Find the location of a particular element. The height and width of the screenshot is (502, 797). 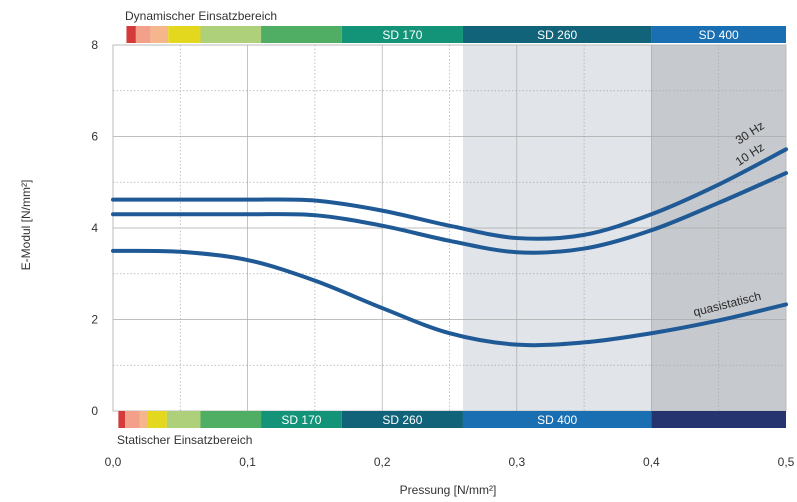

top-band: SD 170 SD 260 SD 400 is located at coordinates (456, 34).